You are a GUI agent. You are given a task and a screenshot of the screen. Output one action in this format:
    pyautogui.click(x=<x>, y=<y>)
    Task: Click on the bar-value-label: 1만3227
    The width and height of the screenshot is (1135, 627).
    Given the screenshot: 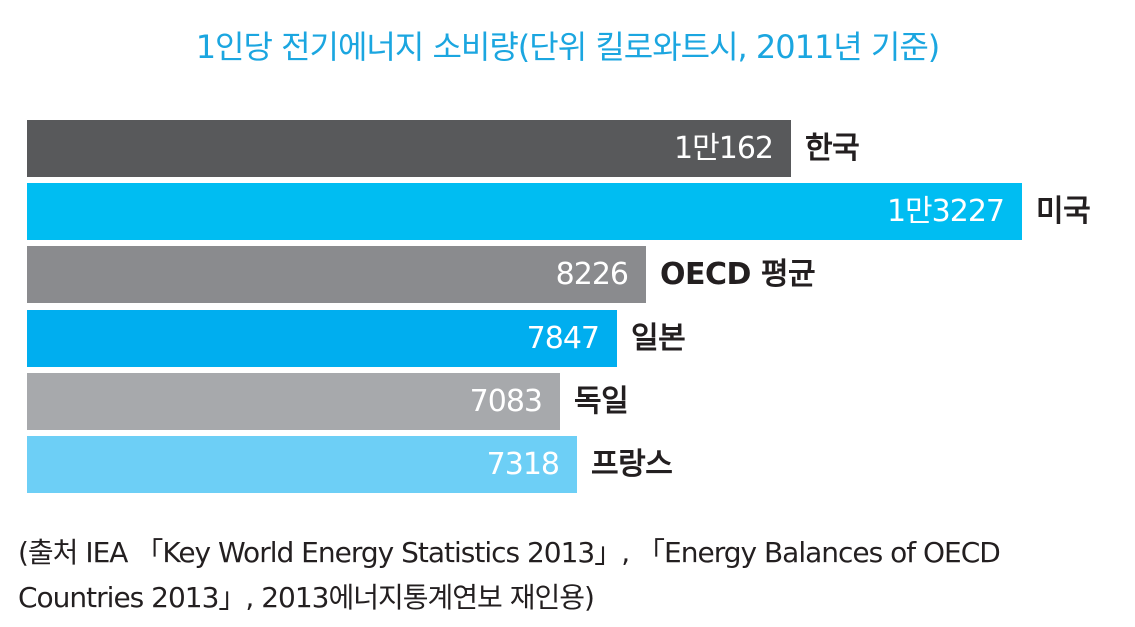 What is the action you would take?
    pyautogui.click(x=945, y=211)
    